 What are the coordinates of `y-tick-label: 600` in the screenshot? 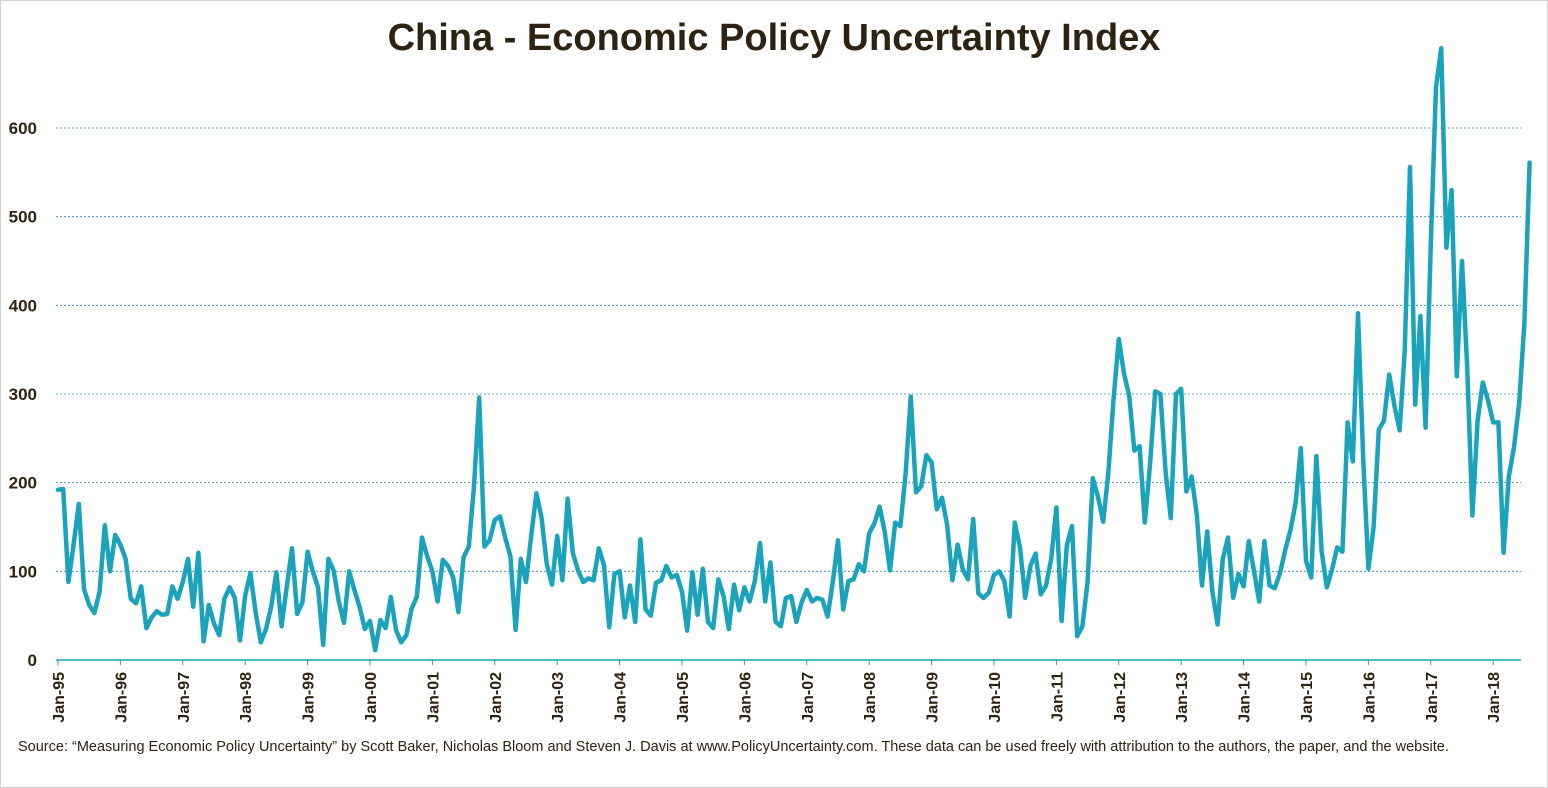 It's located at (23, 128).